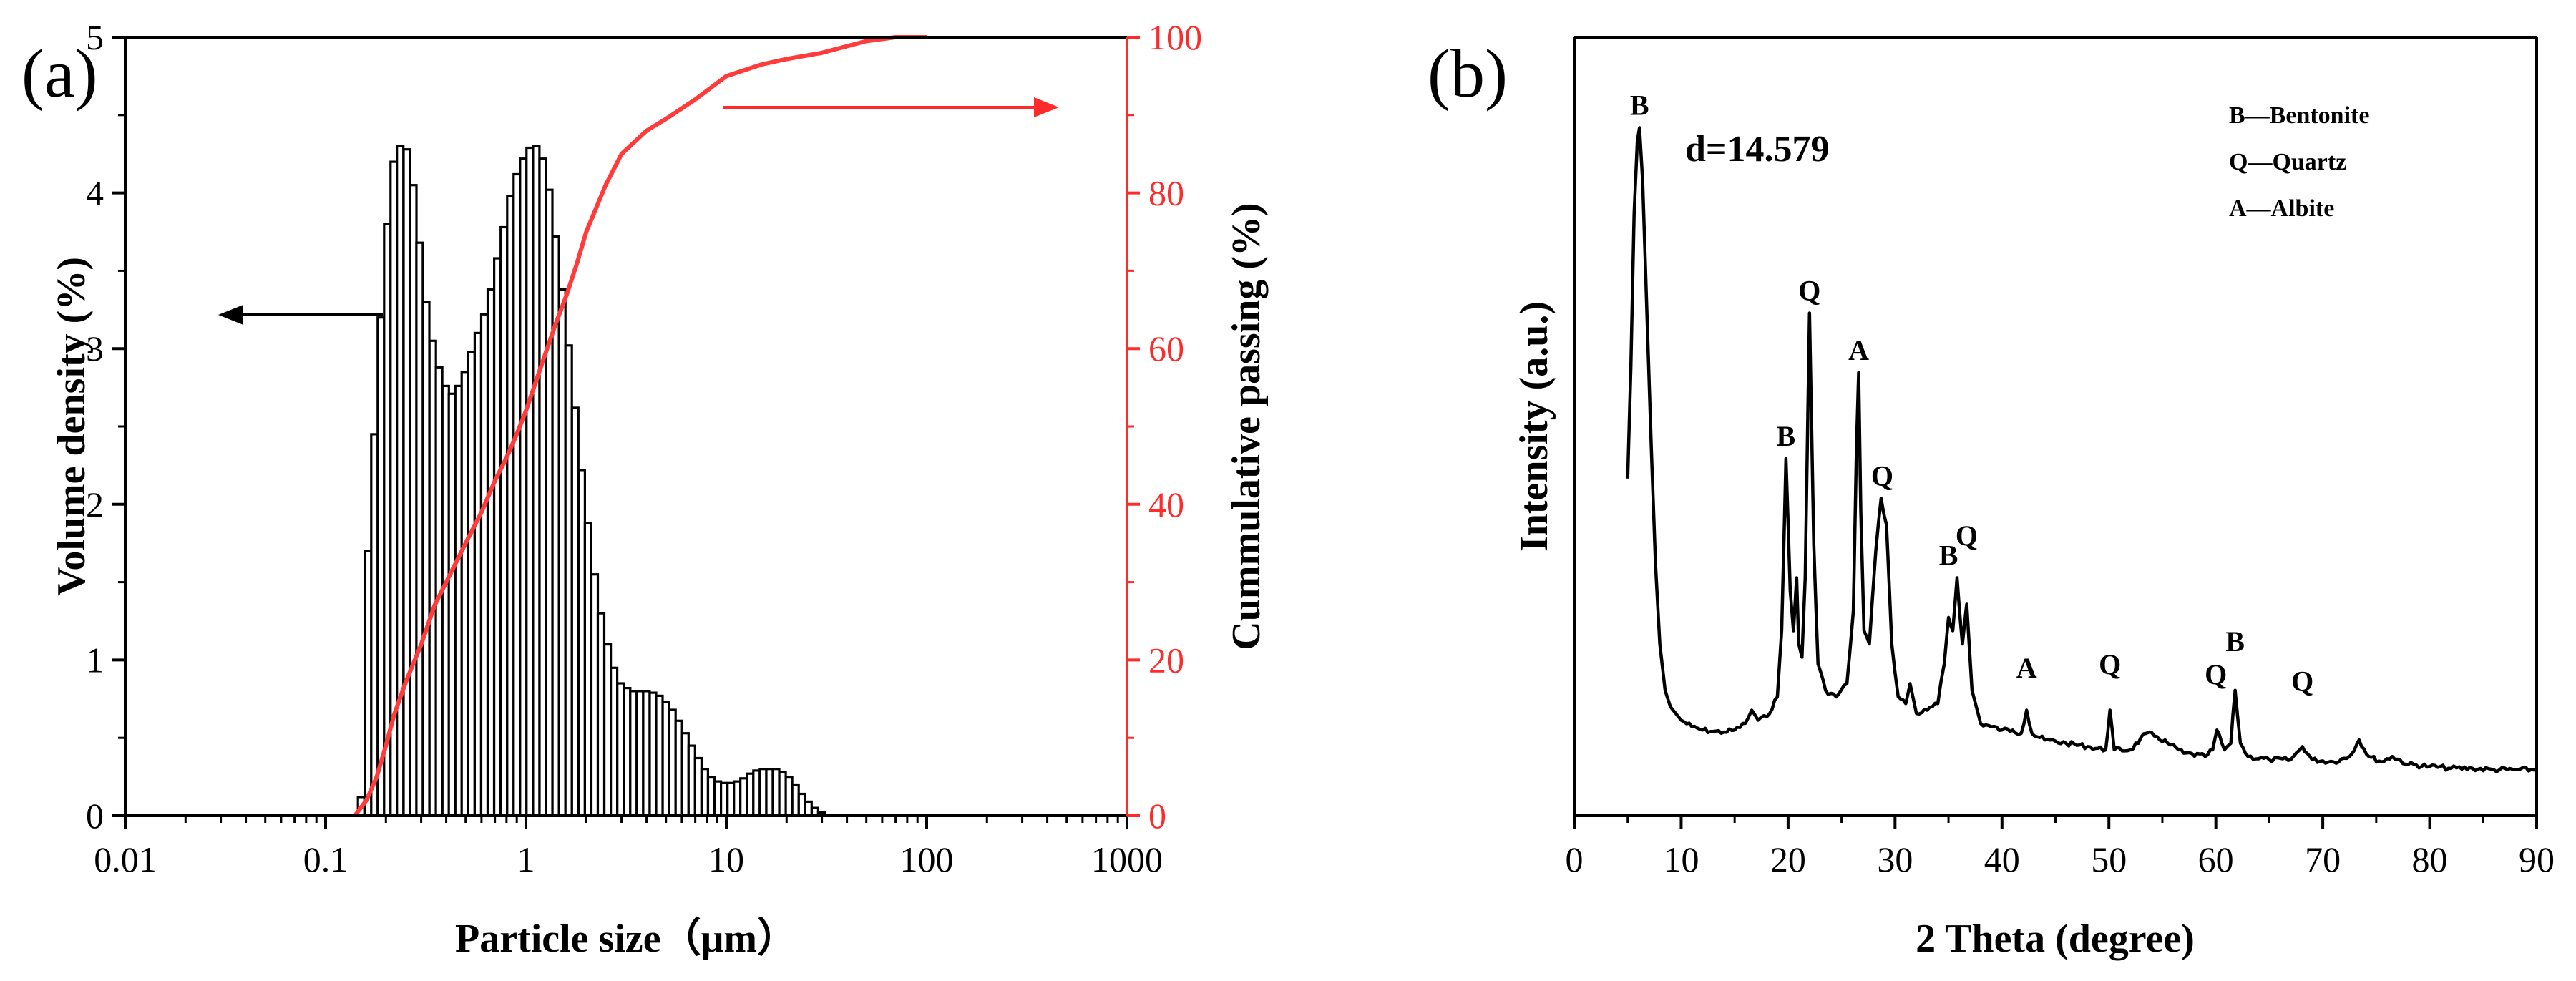  What do you see at coordinates (2537, 859) in the screenshot?
I see `x-tick-label: 90` at bounding box center [2537, 859].